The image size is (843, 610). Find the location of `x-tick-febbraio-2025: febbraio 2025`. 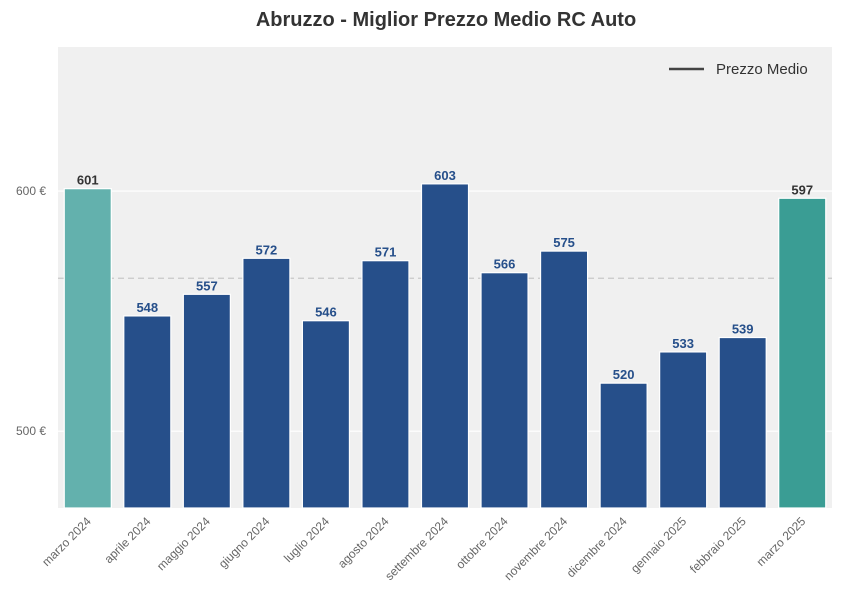

x-tick-febbraio-2025: febbraio 2025 is located at coordinates (718, 545).